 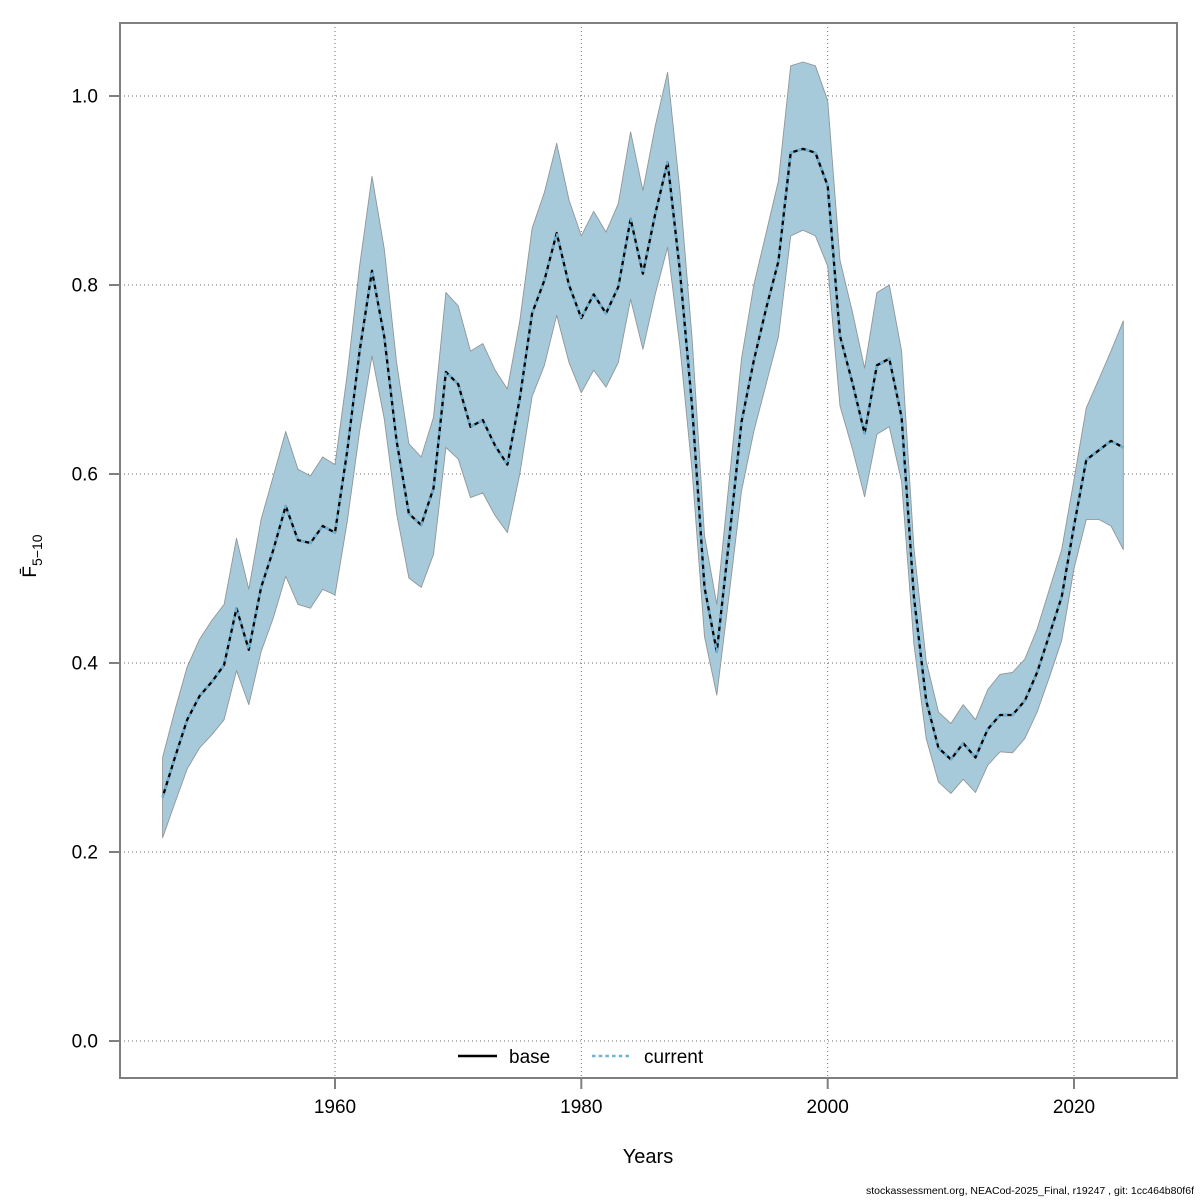 What do you see at coordinates (37, 550) in the screenshot?
I see `y-axis-title-subscript: 5−10` at bounding box center [37, 550].